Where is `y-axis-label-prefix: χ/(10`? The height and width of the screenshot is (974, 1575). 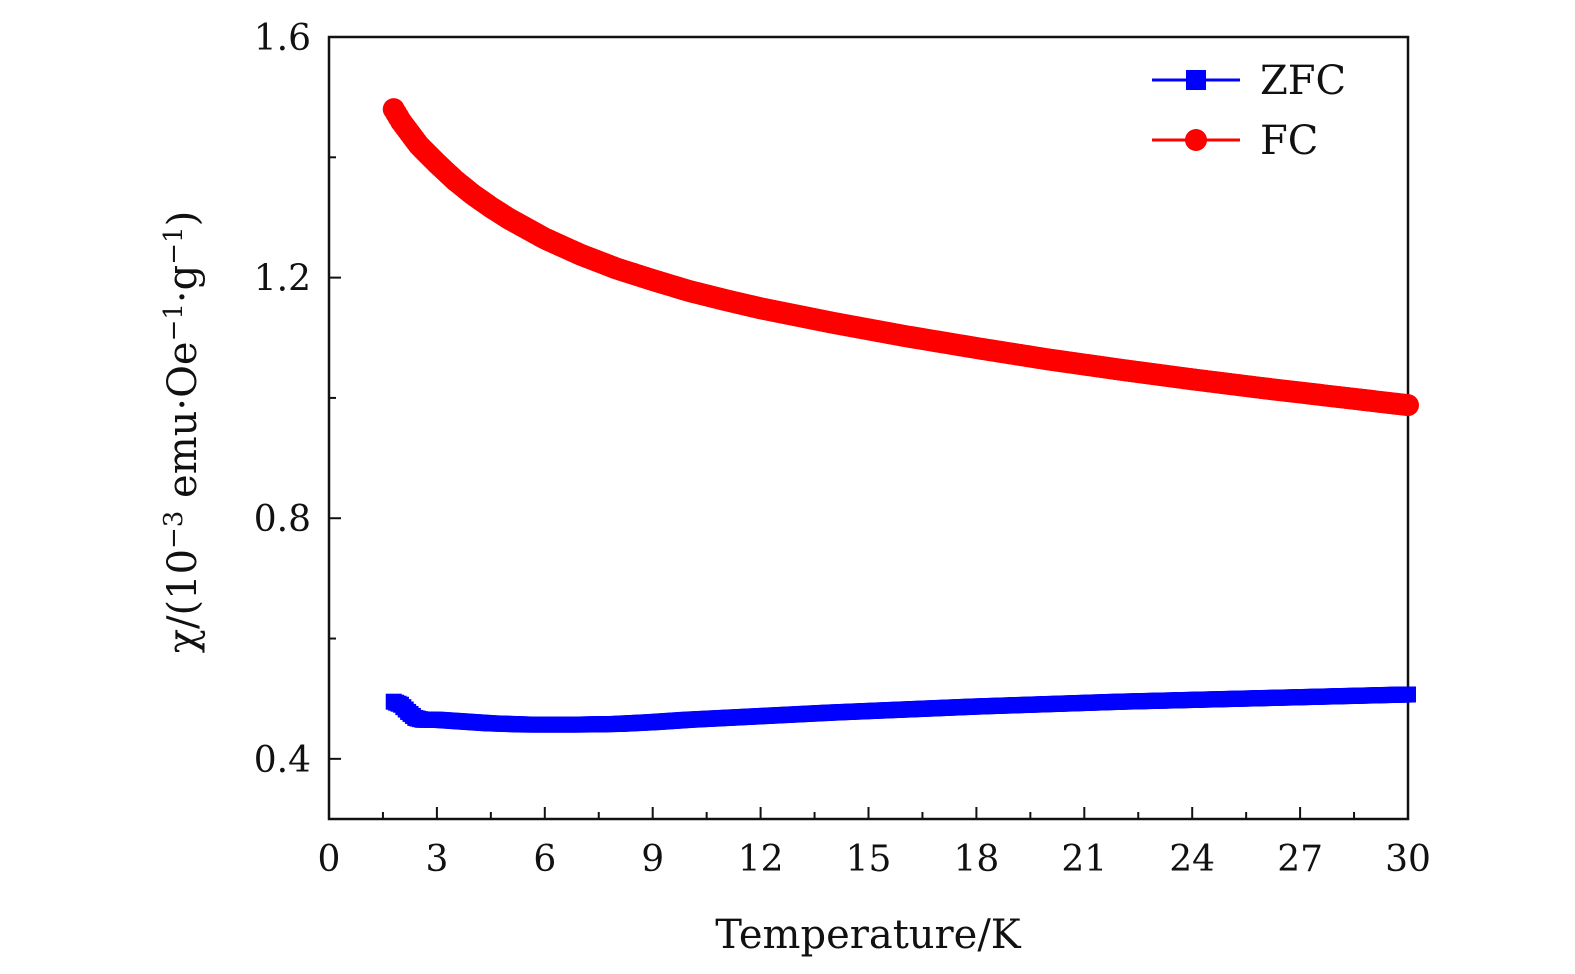 y-axis-label-prefix: χ/(10 is located at coordinates (183, 601).